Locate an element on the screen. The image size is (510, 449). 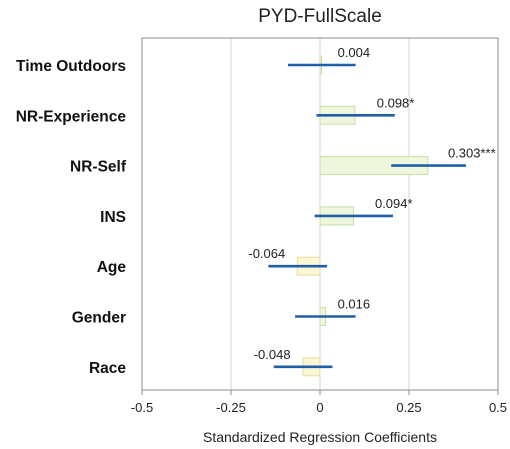
data-label-0: 0.004 is located at coordinates (354, 52).